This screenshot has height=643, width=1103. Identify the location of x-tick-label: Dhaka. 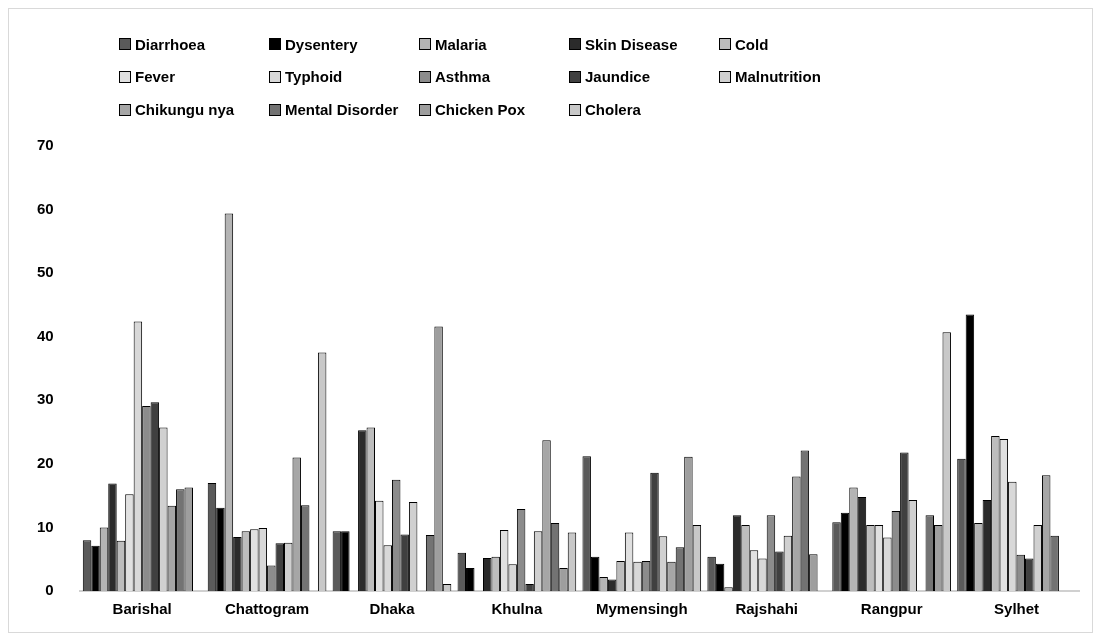
(392, 609).